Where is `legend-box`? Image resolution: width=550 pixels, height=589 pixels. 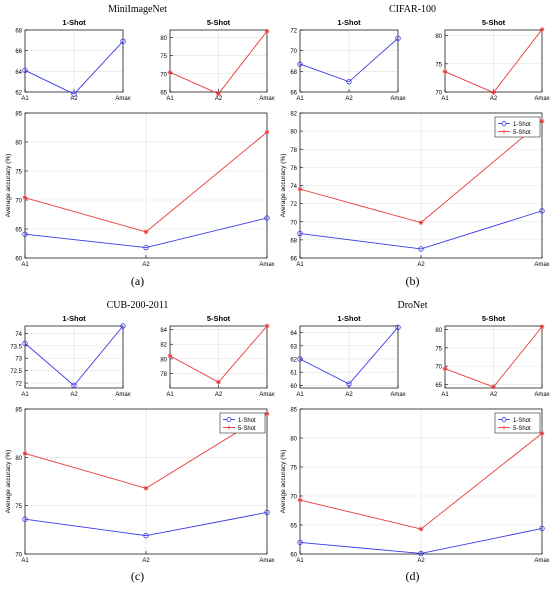 legend-box is located at coordinates (517, 423).